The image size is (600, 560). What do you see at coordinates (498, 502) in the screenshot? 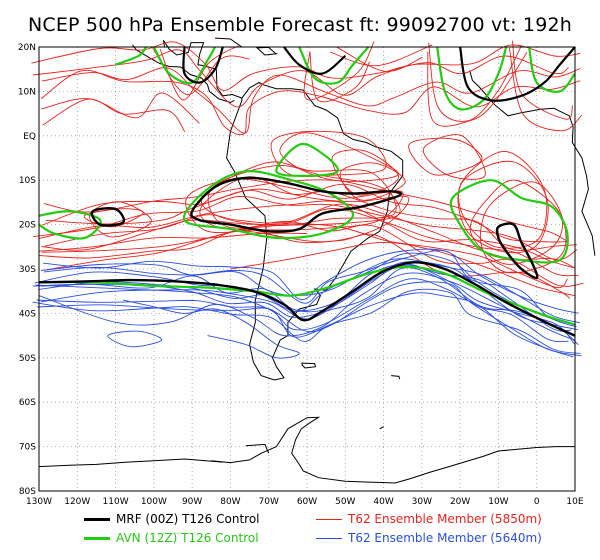
I see `lon-tick-label: 10W` at bounding box center [498, 502].